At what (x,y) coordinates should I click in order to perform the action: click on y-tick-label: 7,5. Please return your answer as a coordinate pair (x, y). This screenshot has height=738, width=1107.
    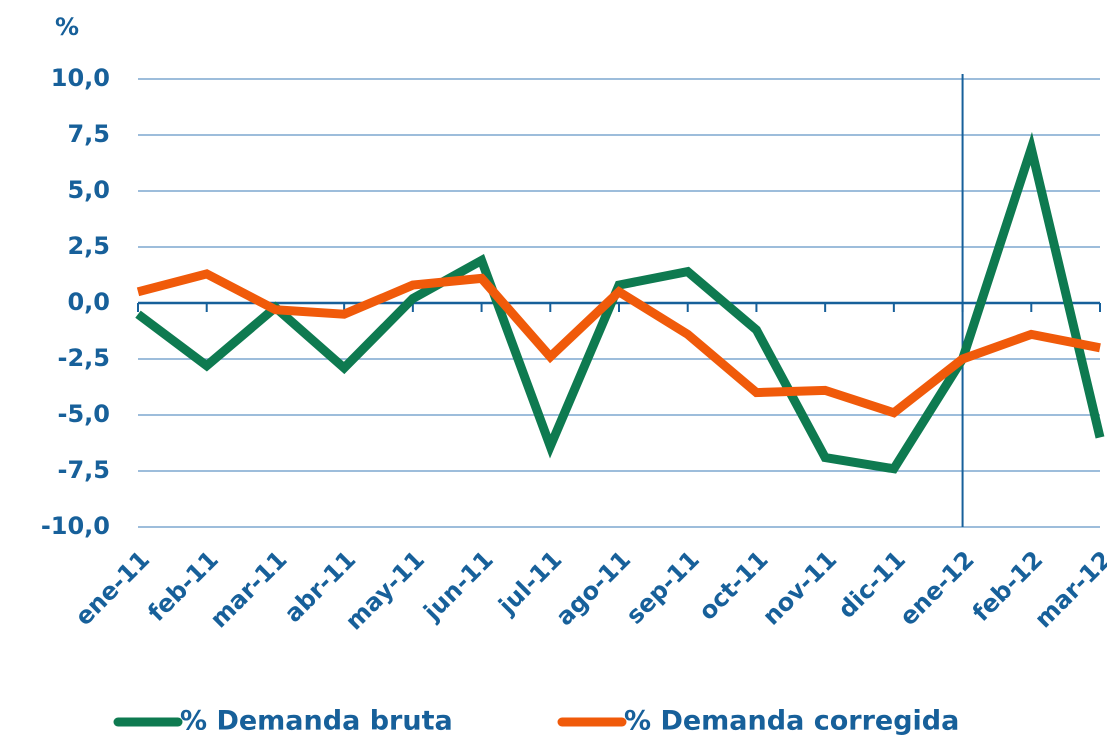
    Looking at the image, I should click on (88, 134).